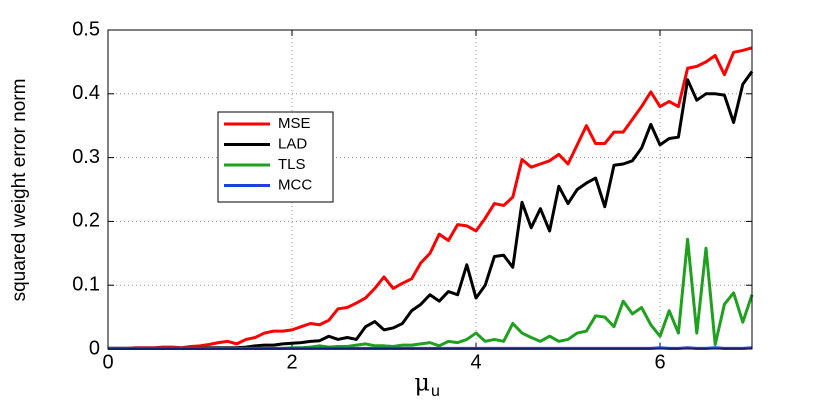 The image size is (830, 402). What do you see at coordinates (94, 348) in the screenshot?
I see `y-tick-label: 0` at bounding box center [94, 348].